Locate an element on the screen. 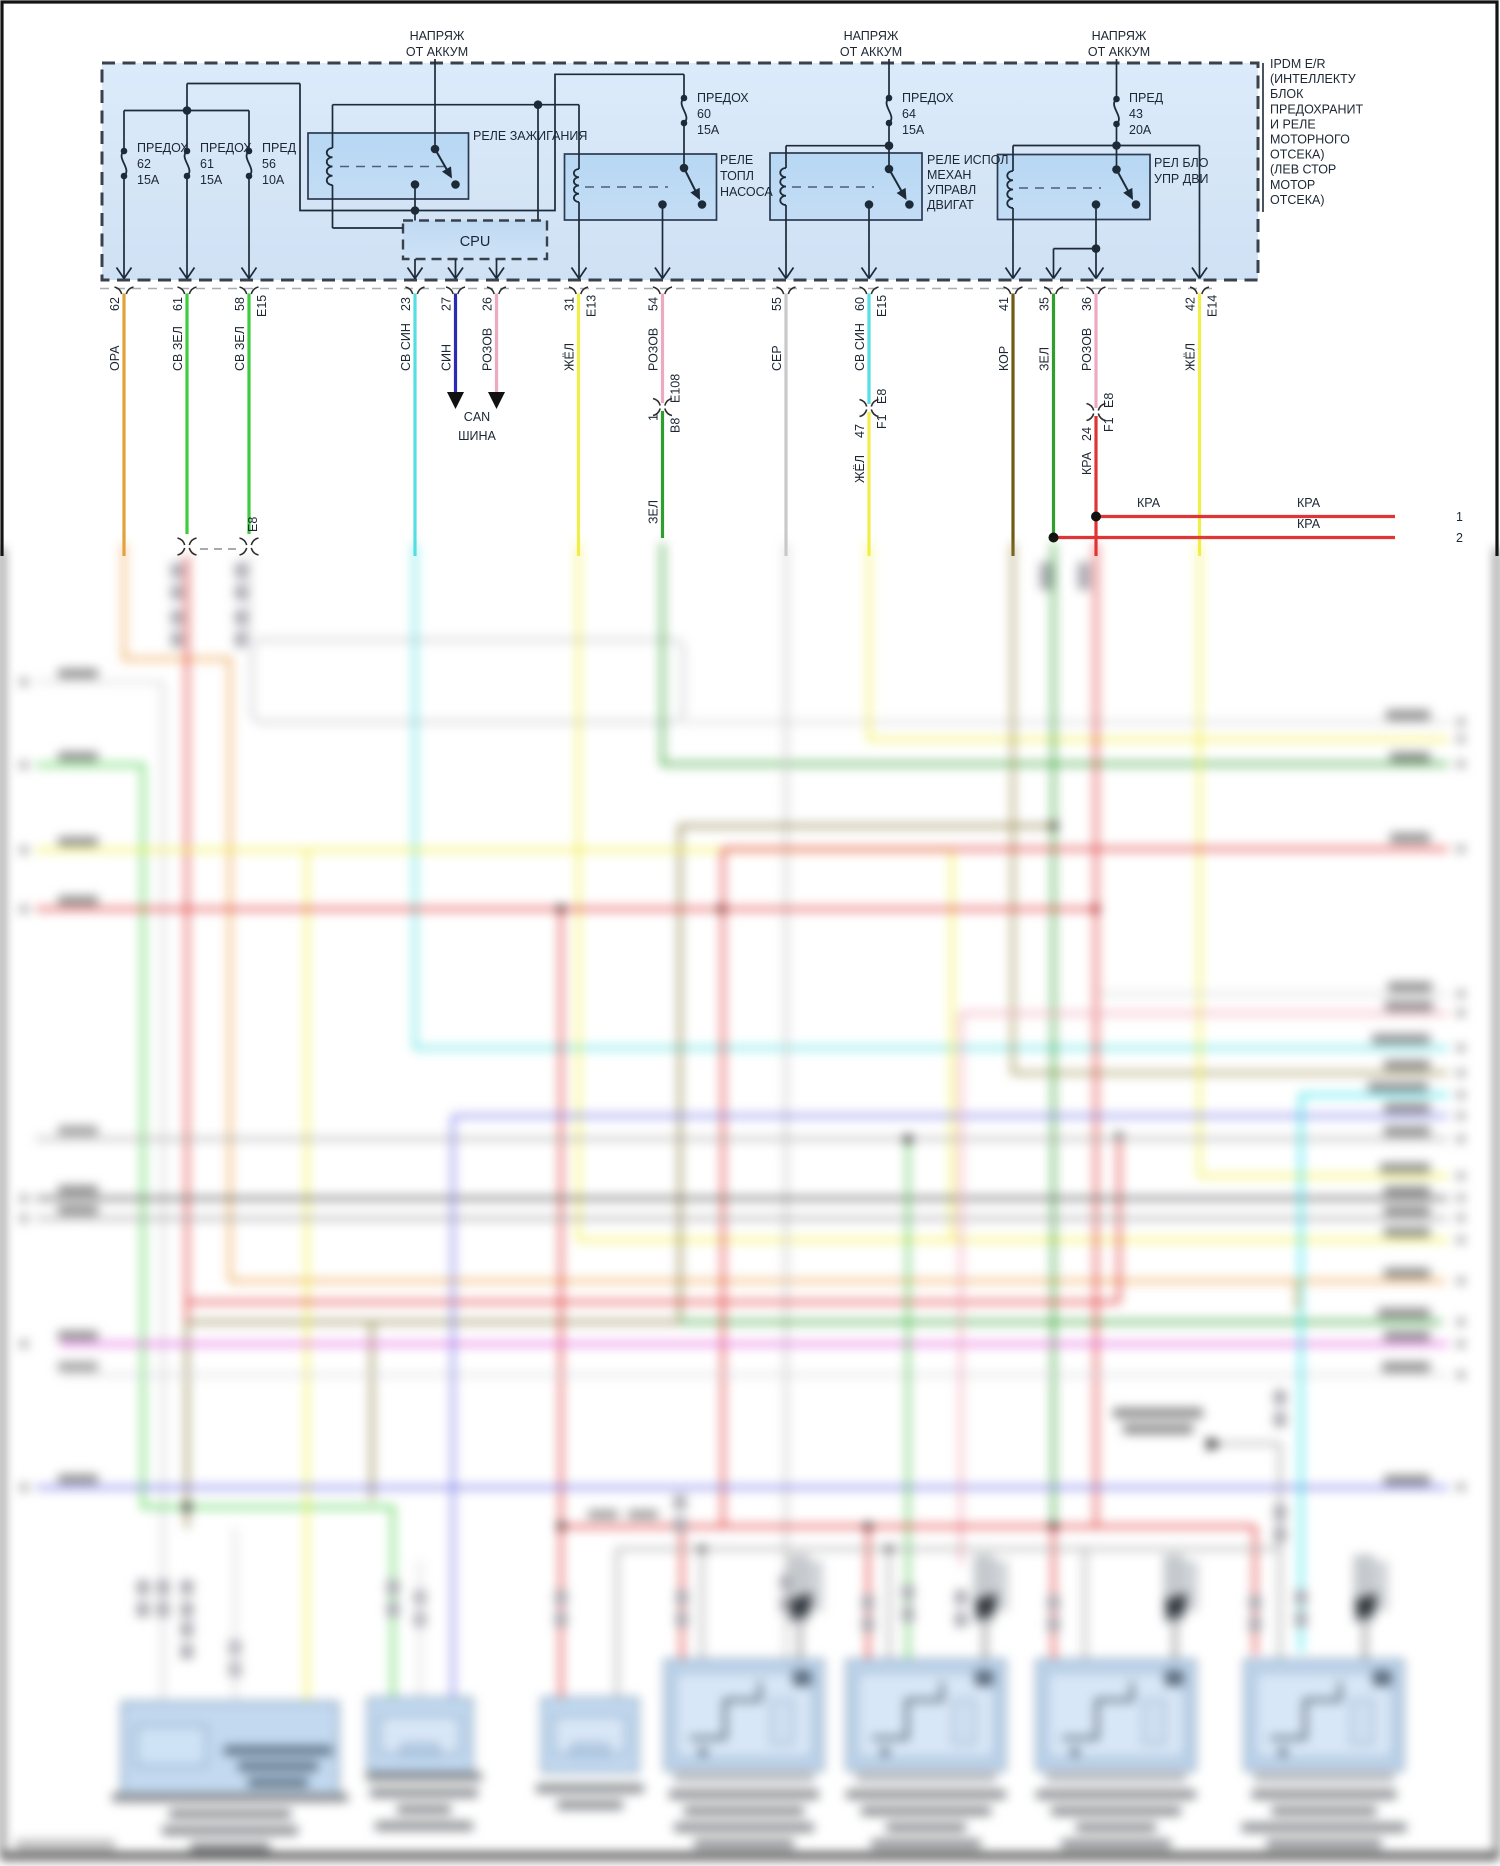 Image resolution: width=1500 pixels, height=1866 pixels. svg-text: IPDM E/R is located at coordinates (1298, 64).